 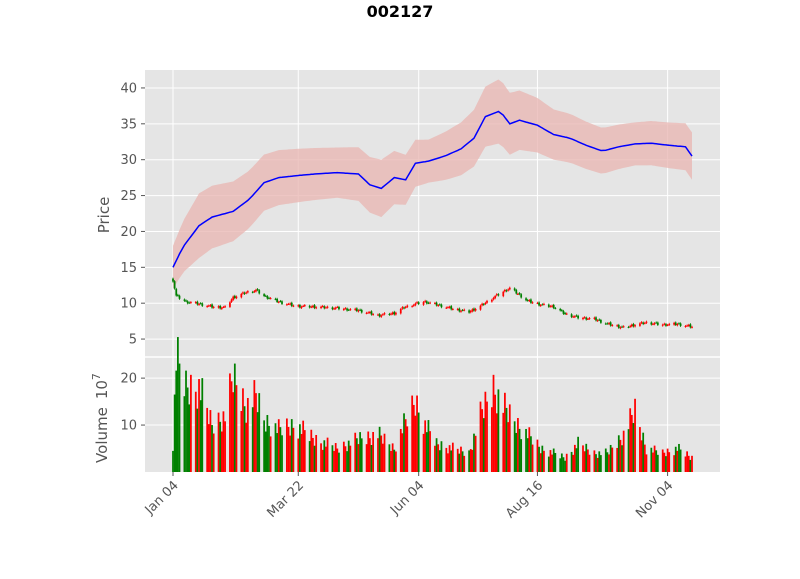 What do you see at coordinates (100, 418) in the screenshot?
I see `volume-y-axis-label: Volume 107` at bounding box center [100, 418].